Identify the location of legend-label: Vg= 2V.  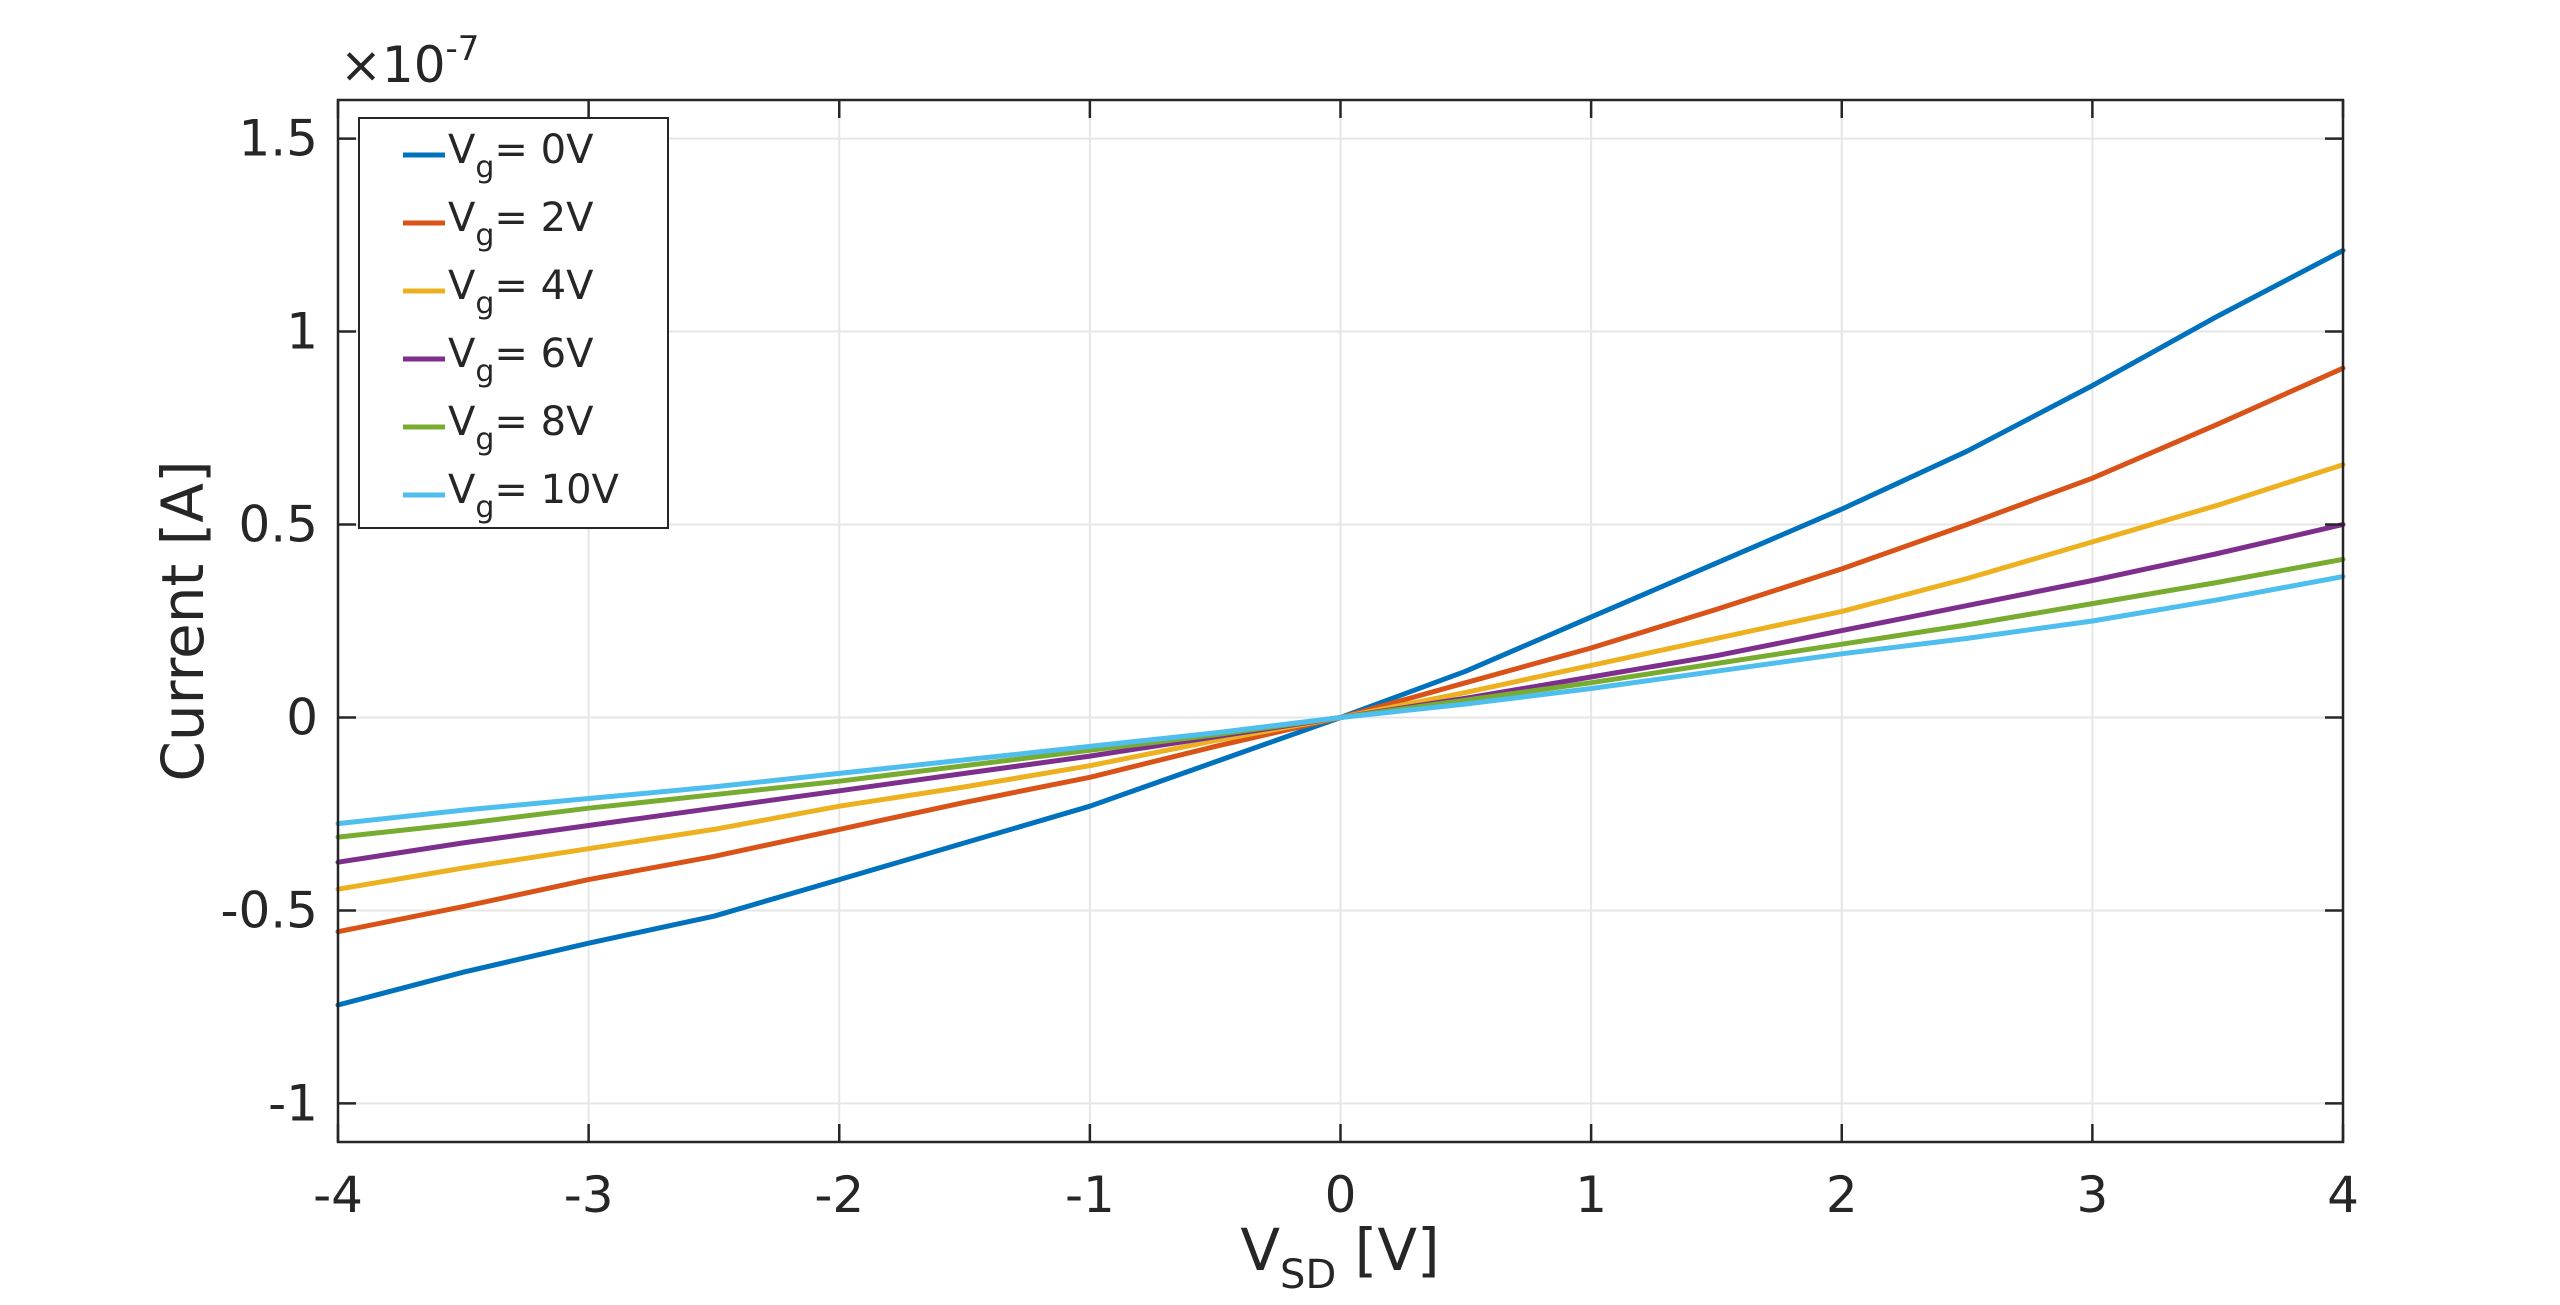
(521, 224).